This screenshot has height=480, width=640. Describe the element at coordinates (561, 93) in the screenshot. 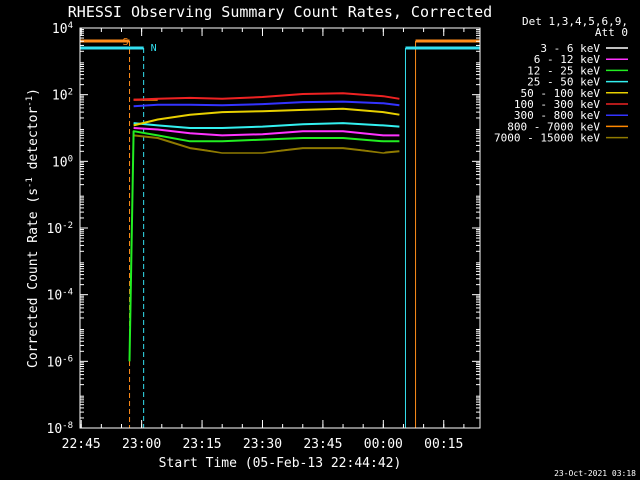

I see `legend-label: 50 - 100 keV` at that location.